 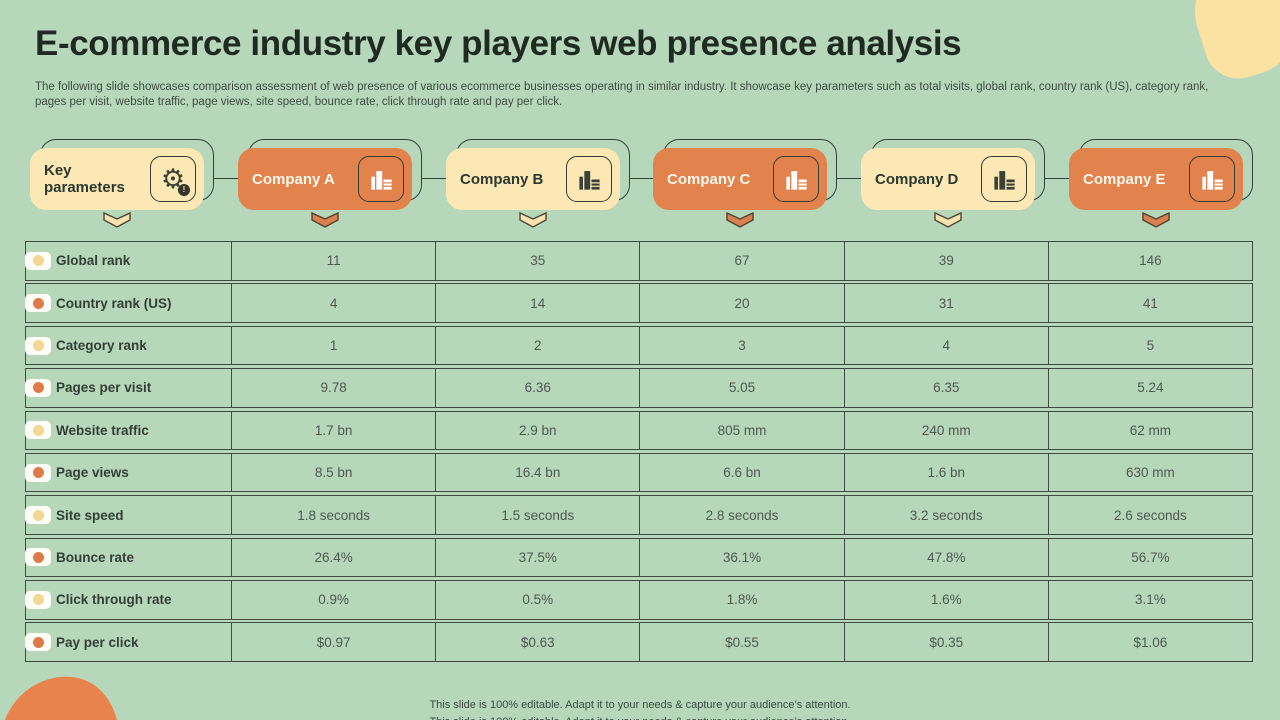 What do you see at coordinates (1149, 430) in the screenshot?
I see `table-cell: 62 mm` at bounding box center [1149, 430].